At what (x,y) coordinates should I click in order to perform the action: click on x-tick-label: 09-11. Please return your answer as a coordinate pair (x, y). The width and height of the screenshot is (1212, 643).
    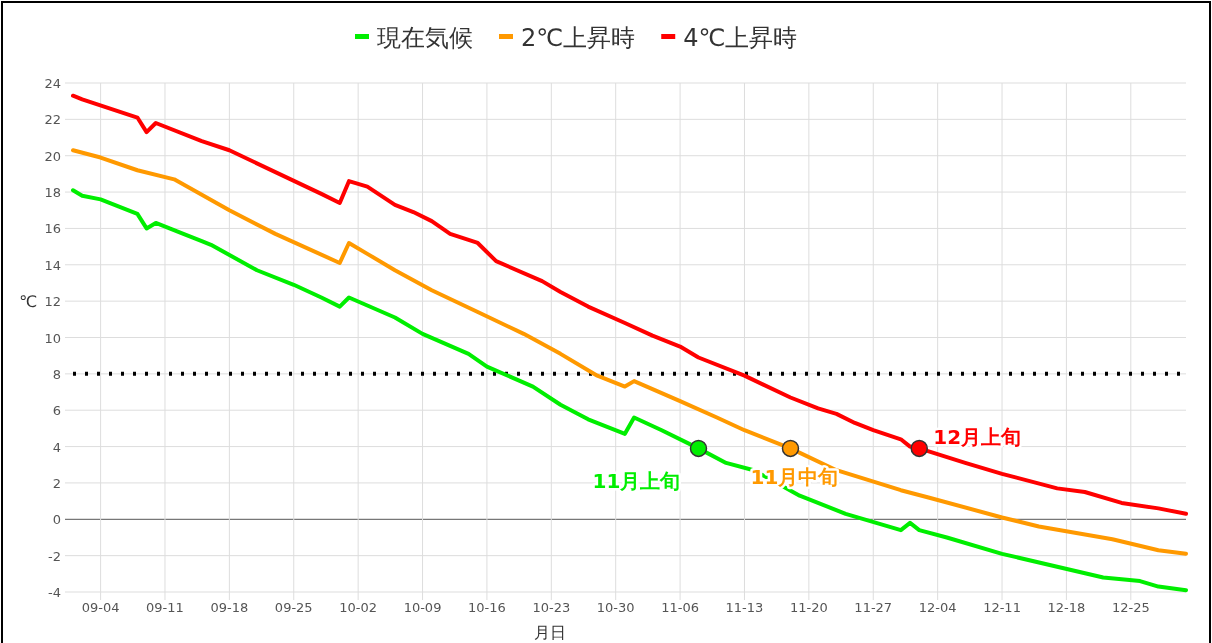
    Looking at the image, I should click on (165, 607).